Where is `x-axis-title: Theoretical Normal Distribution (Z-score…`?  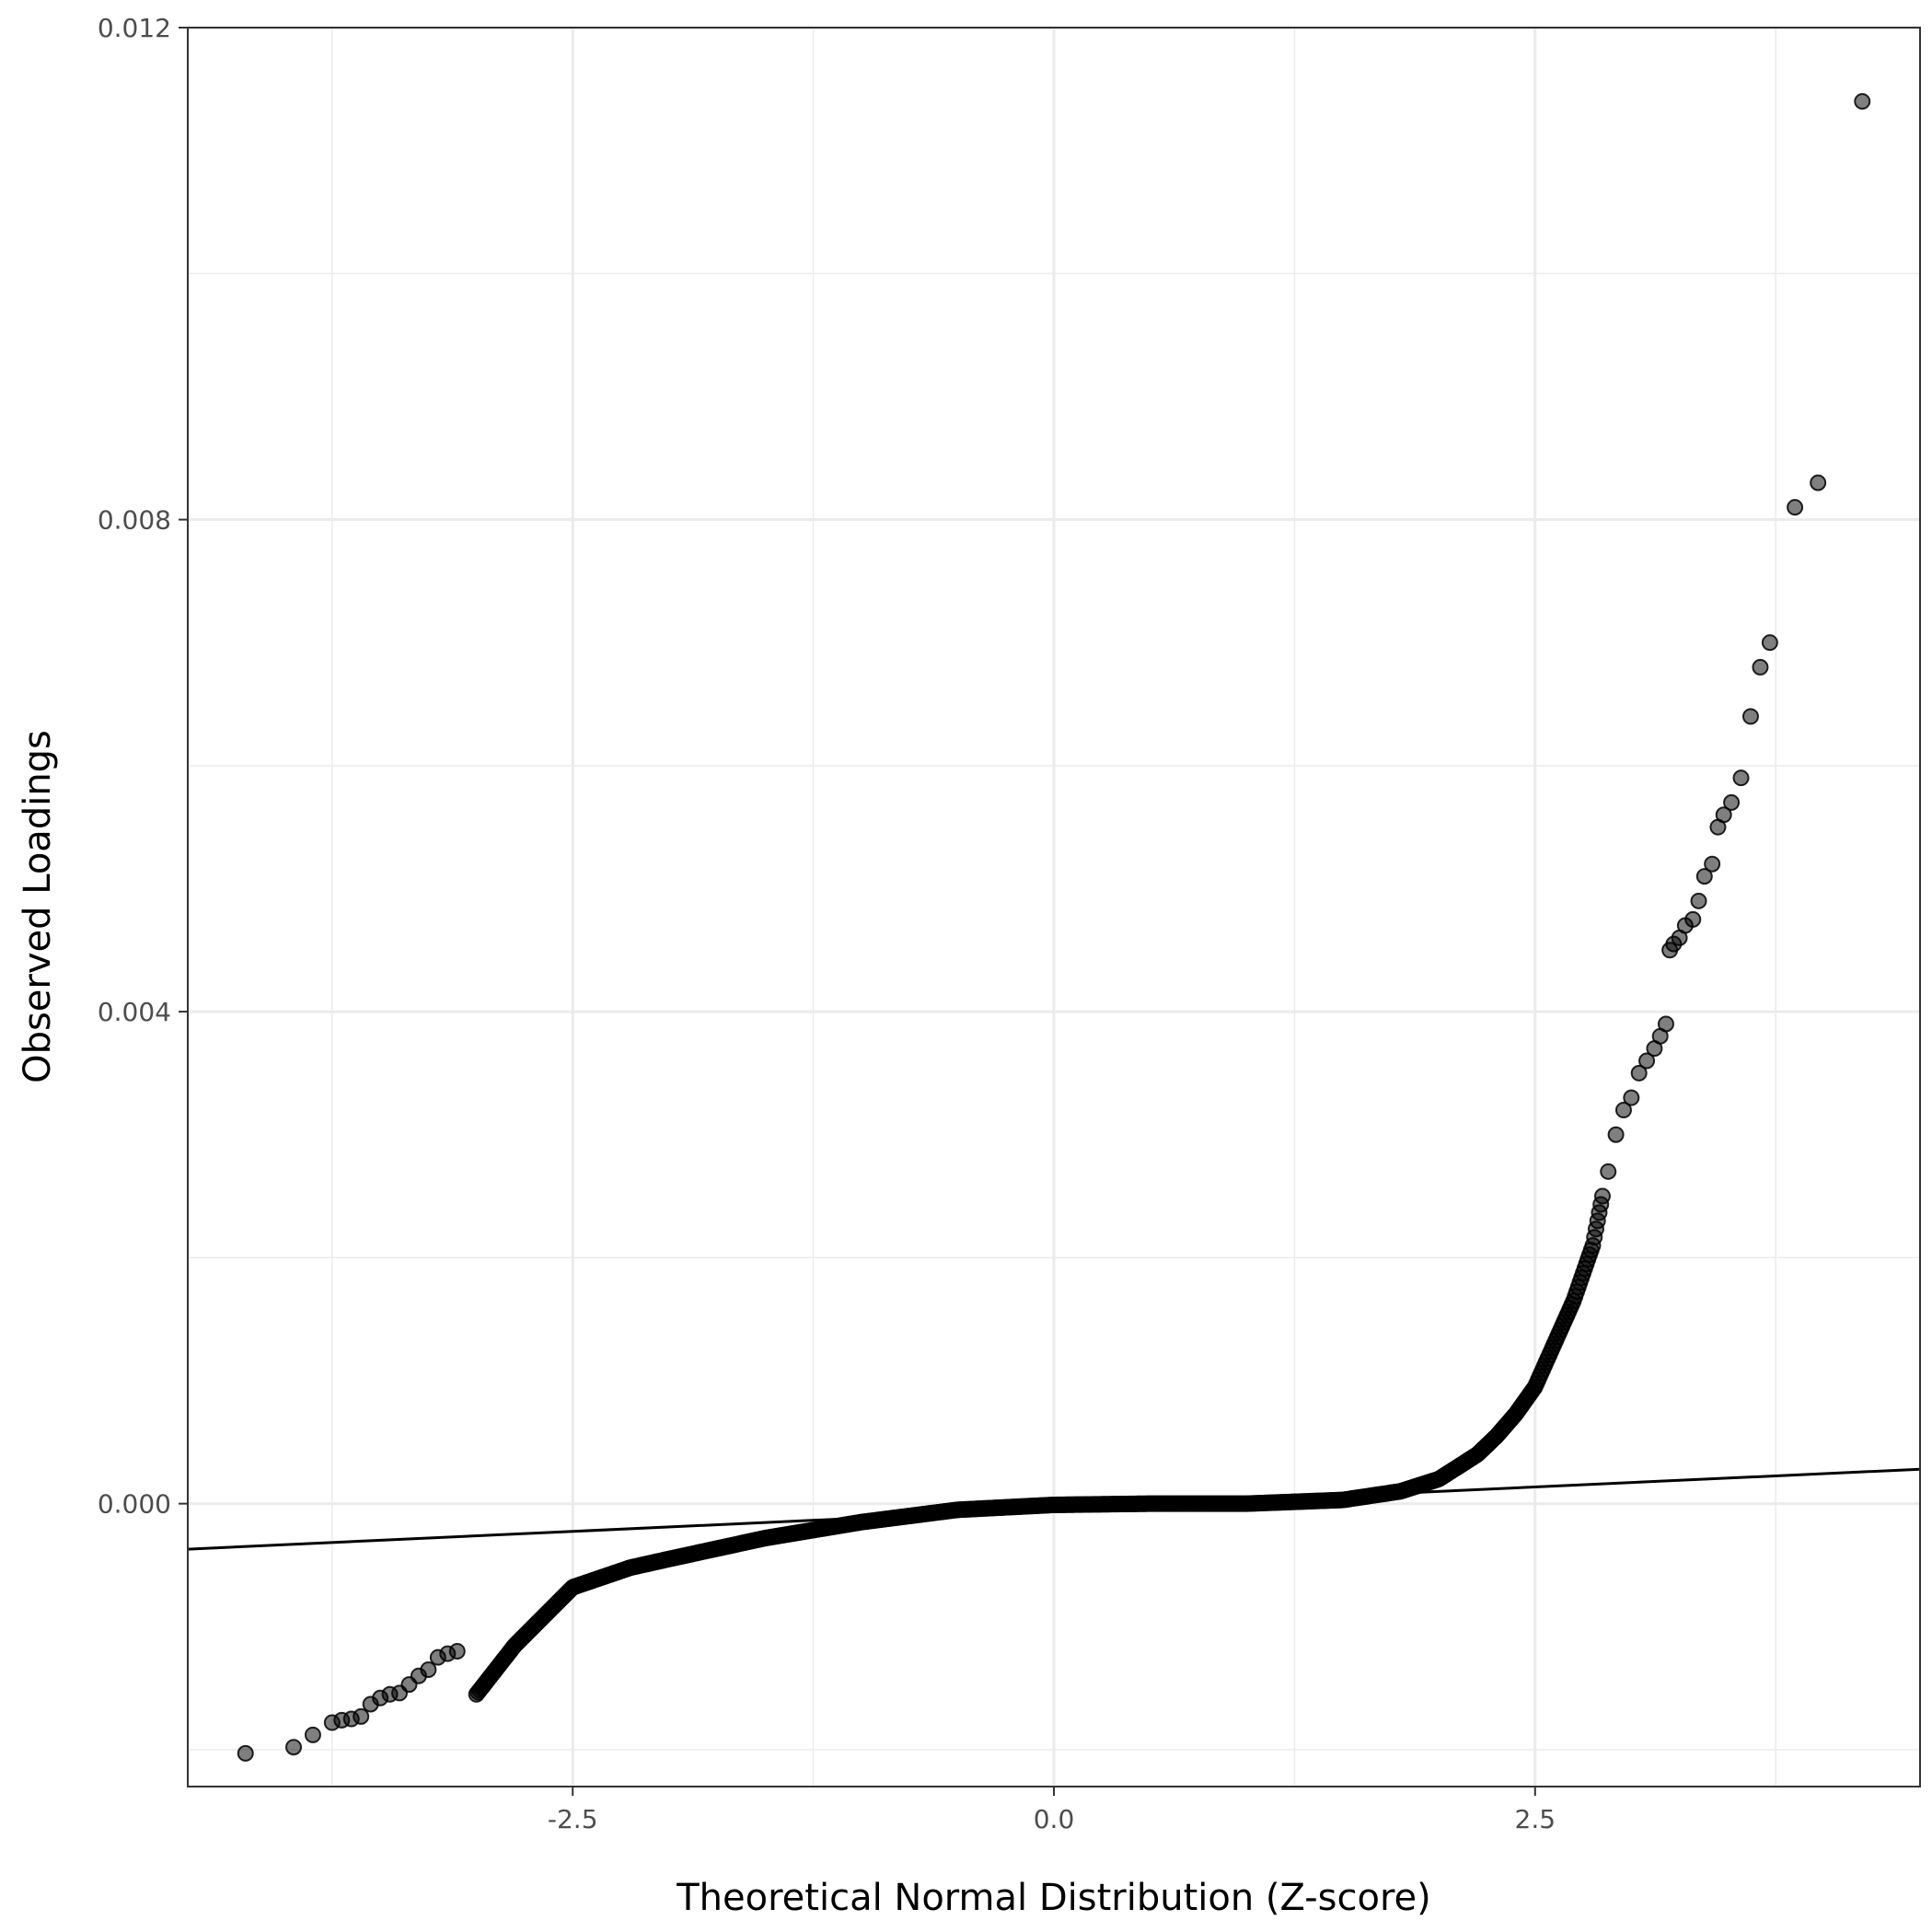
x-axis-title: Theoretical Normal Distribution (Z-score… is located at coordinates (1053, 1898).